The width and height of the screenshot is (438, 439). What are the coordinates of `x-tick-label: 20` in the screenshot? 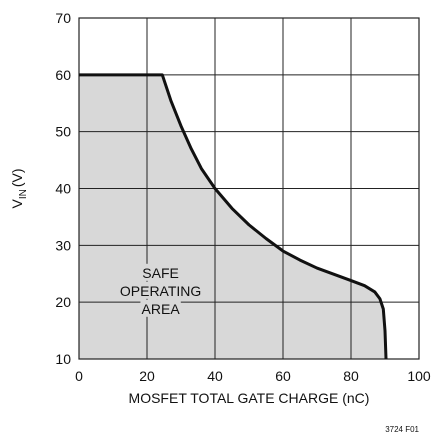 It's located at (147, 376).